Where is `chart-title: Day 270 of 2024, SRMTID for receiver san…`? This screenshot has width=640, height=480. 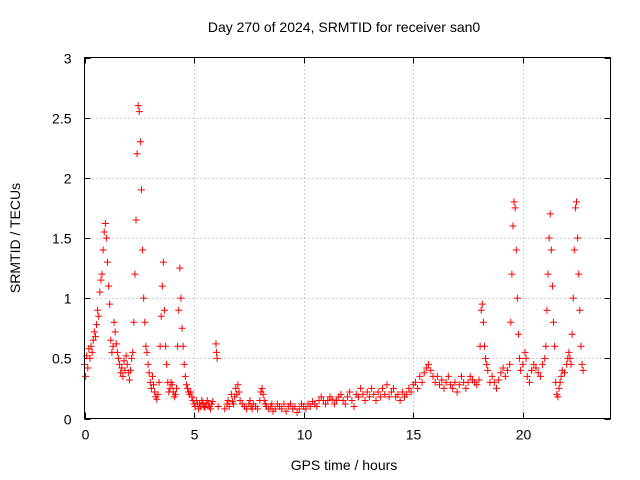
chart-title: Day 270 of 2024, SRMTID for receiver san… is located at coordinates (344, 27).